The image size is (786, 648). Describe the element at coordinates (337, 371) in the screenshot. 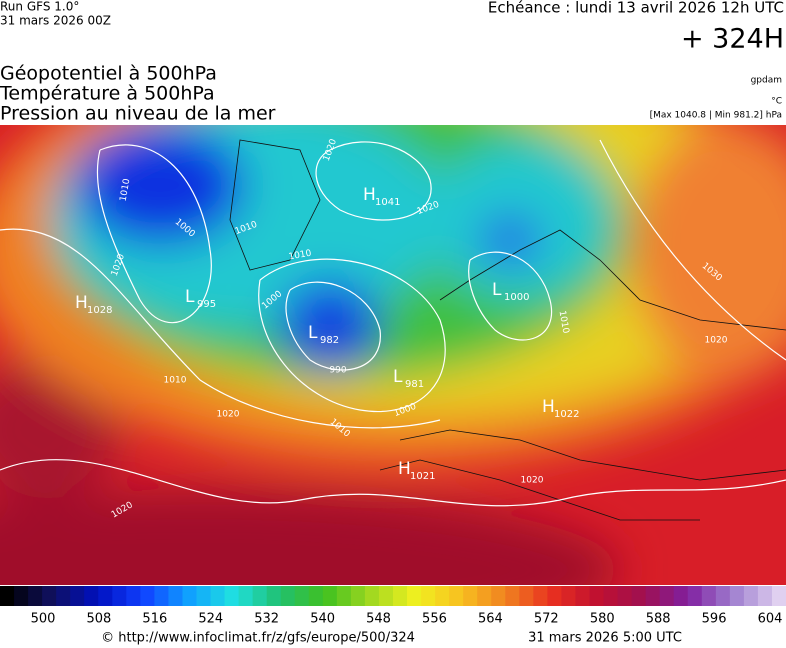

I see `isobar-label: 990` at that location.